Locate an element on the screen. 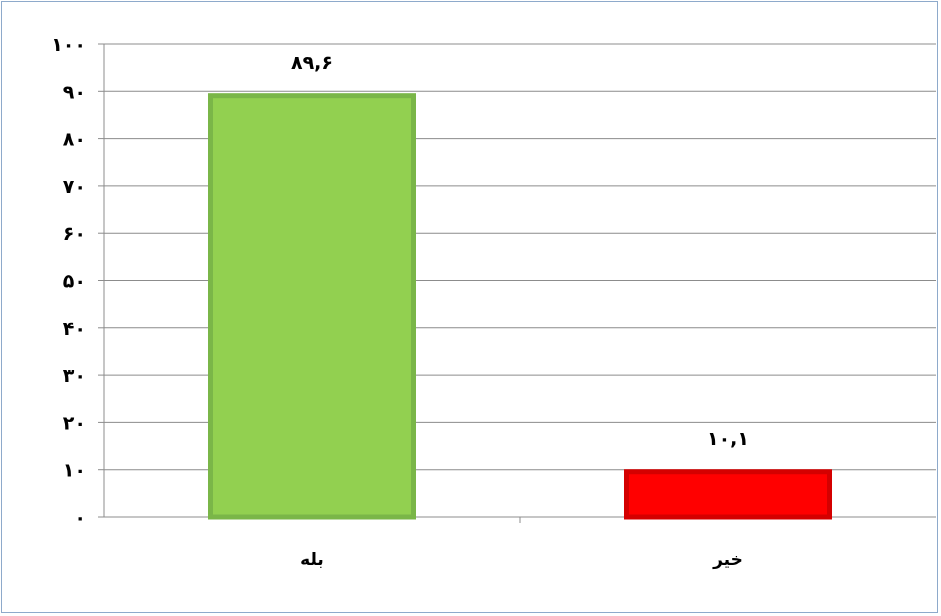 This screenshot has width=941, height=616. y-tick-label: ۷۰ is located at coordinates (74, 187).